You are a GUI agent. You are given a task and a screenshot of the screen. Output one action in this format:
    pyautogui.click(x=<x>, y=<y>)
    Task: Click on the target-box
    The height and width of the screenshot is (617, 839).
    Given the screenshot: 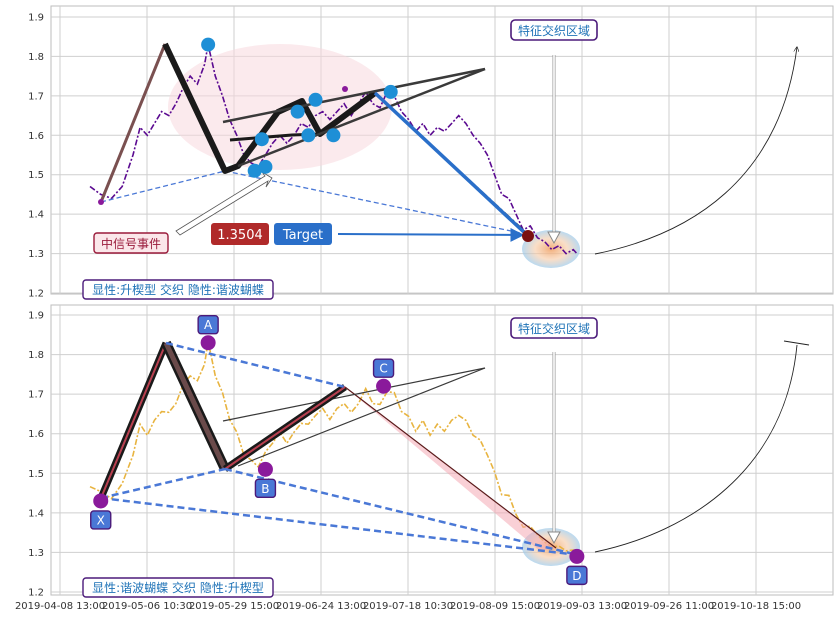 What is the action you would take?
    pyautogui.click(x=303, y=234)
    